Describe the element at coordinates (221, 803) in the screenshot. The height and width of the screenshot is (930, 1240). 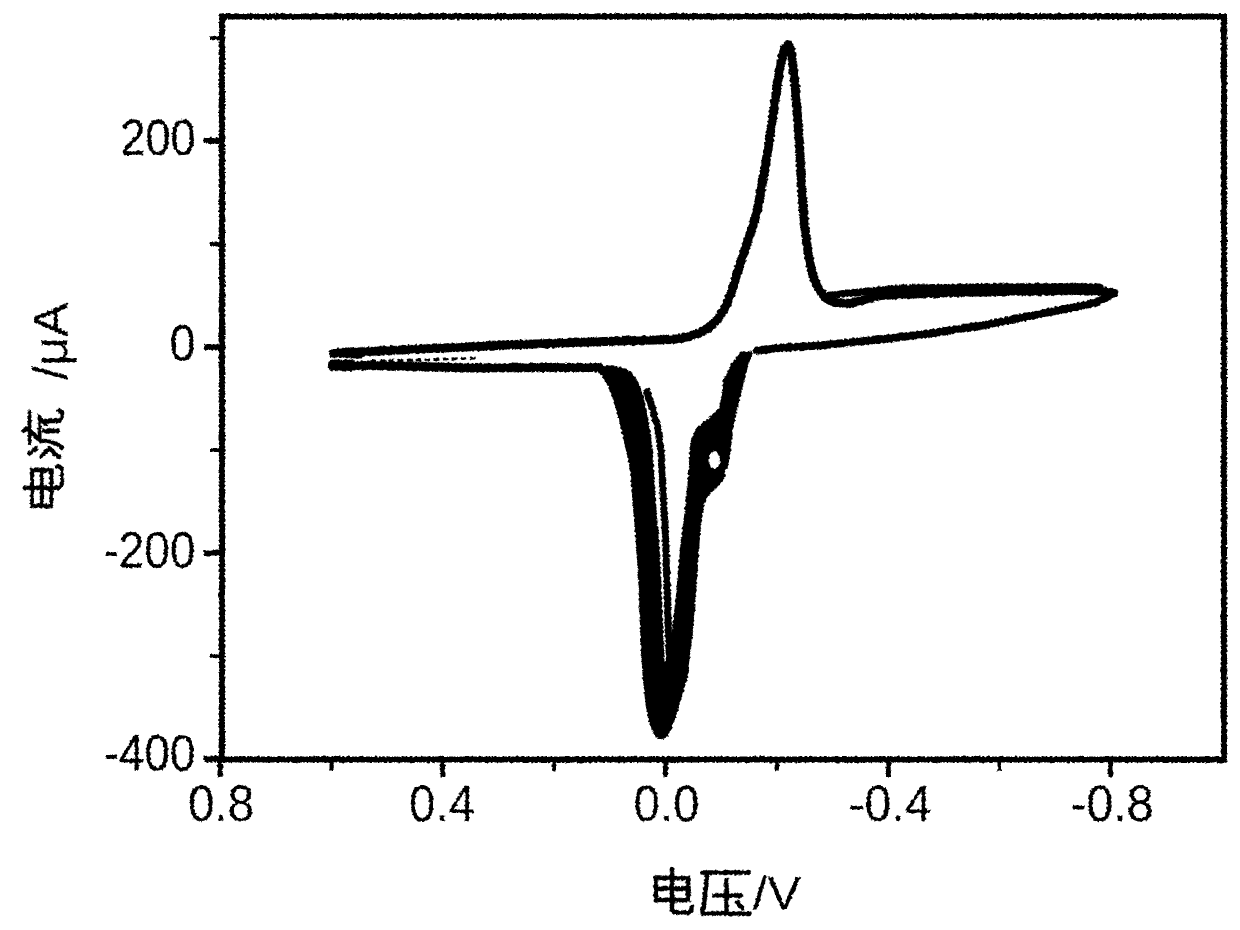
I see `svg-text: 0.8` at that location.